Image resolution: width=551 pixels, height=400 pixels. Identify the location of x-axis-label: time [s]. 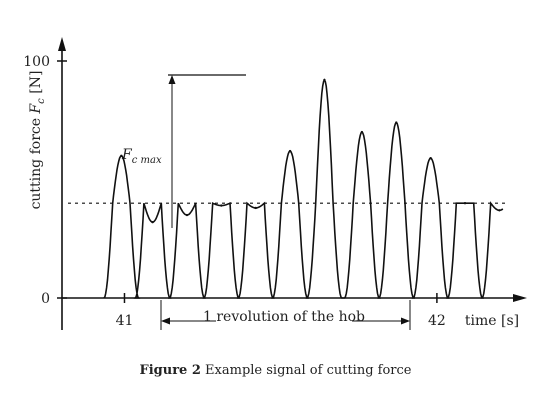
(492, 321).